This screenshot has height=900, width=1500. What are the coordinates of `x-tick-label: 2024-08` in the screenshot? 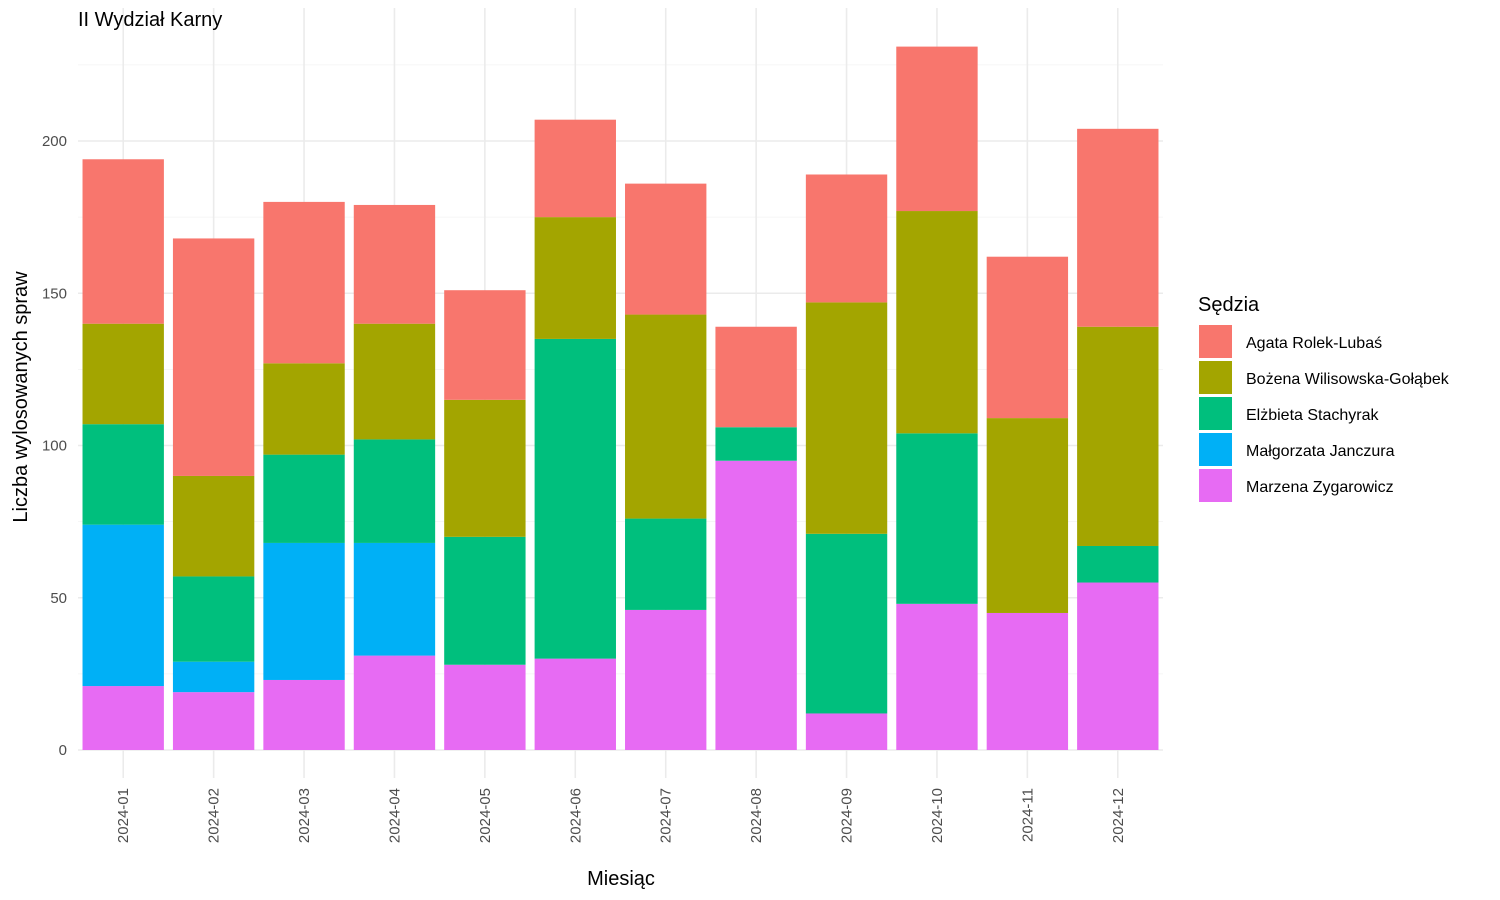 It's located at (756, 815).